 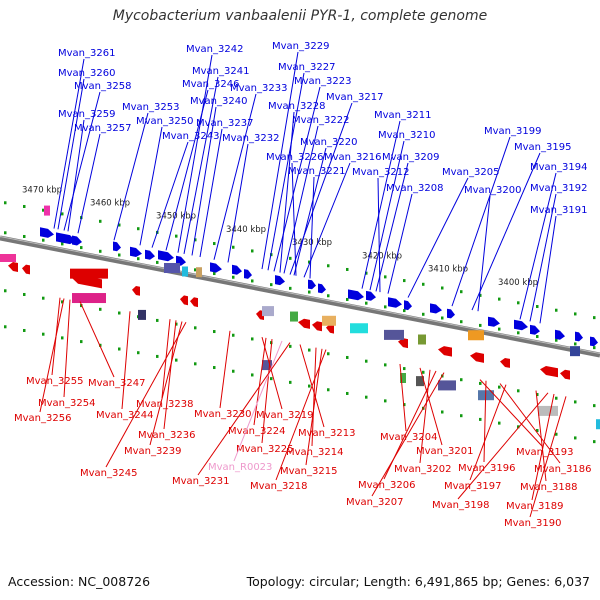 What do you see at coordinates (386, 485) in the screenshot?
I see `bottom-gene-label: Mvan_3206` at bounding box center [386, 485].